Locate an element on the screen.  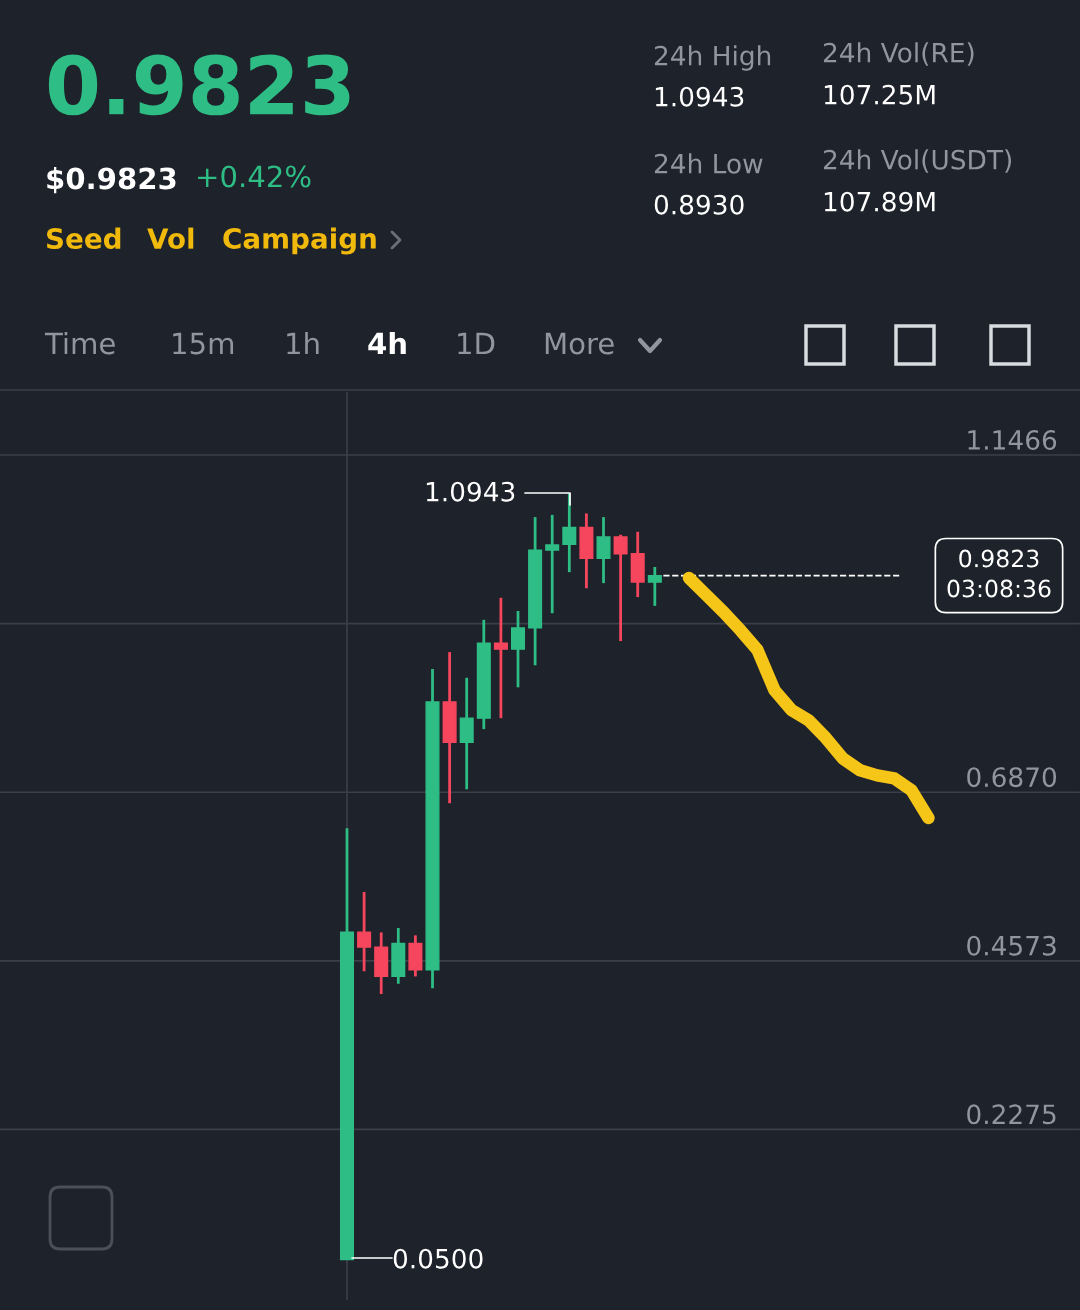
annotation: 1.0943 is located at coordinates (470, 491).